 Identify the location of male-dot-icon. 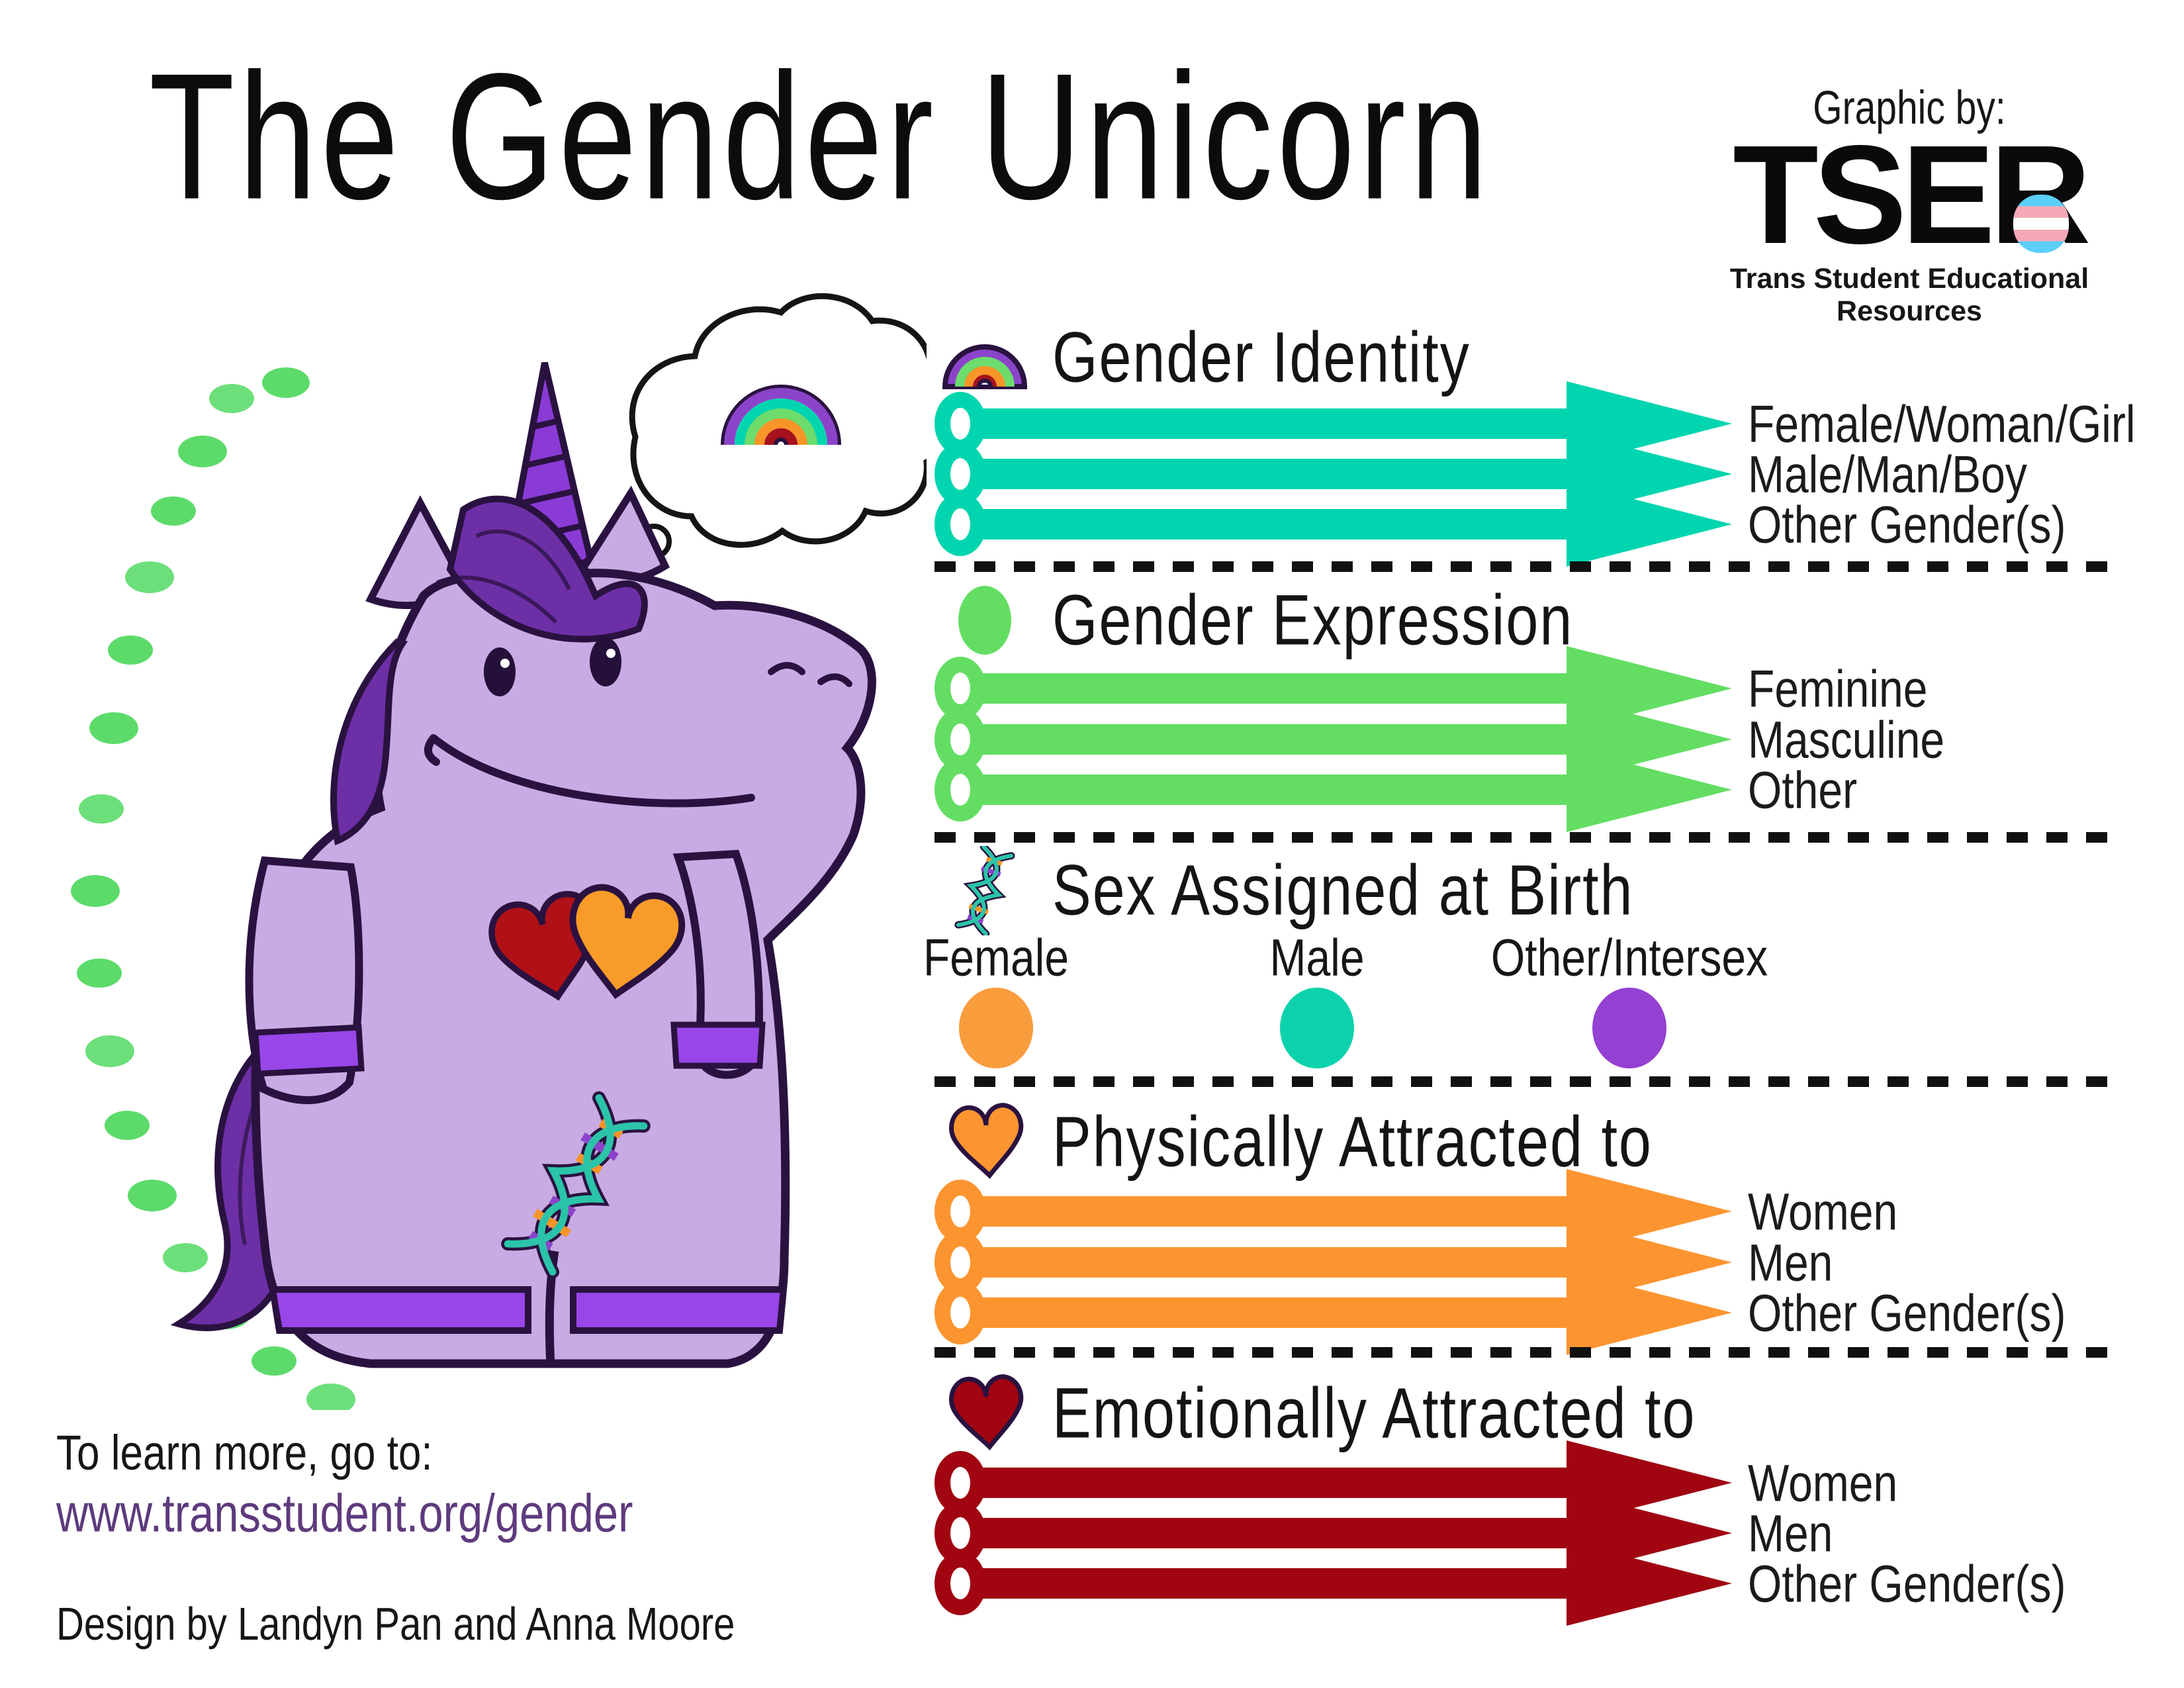
(1317, 1028).